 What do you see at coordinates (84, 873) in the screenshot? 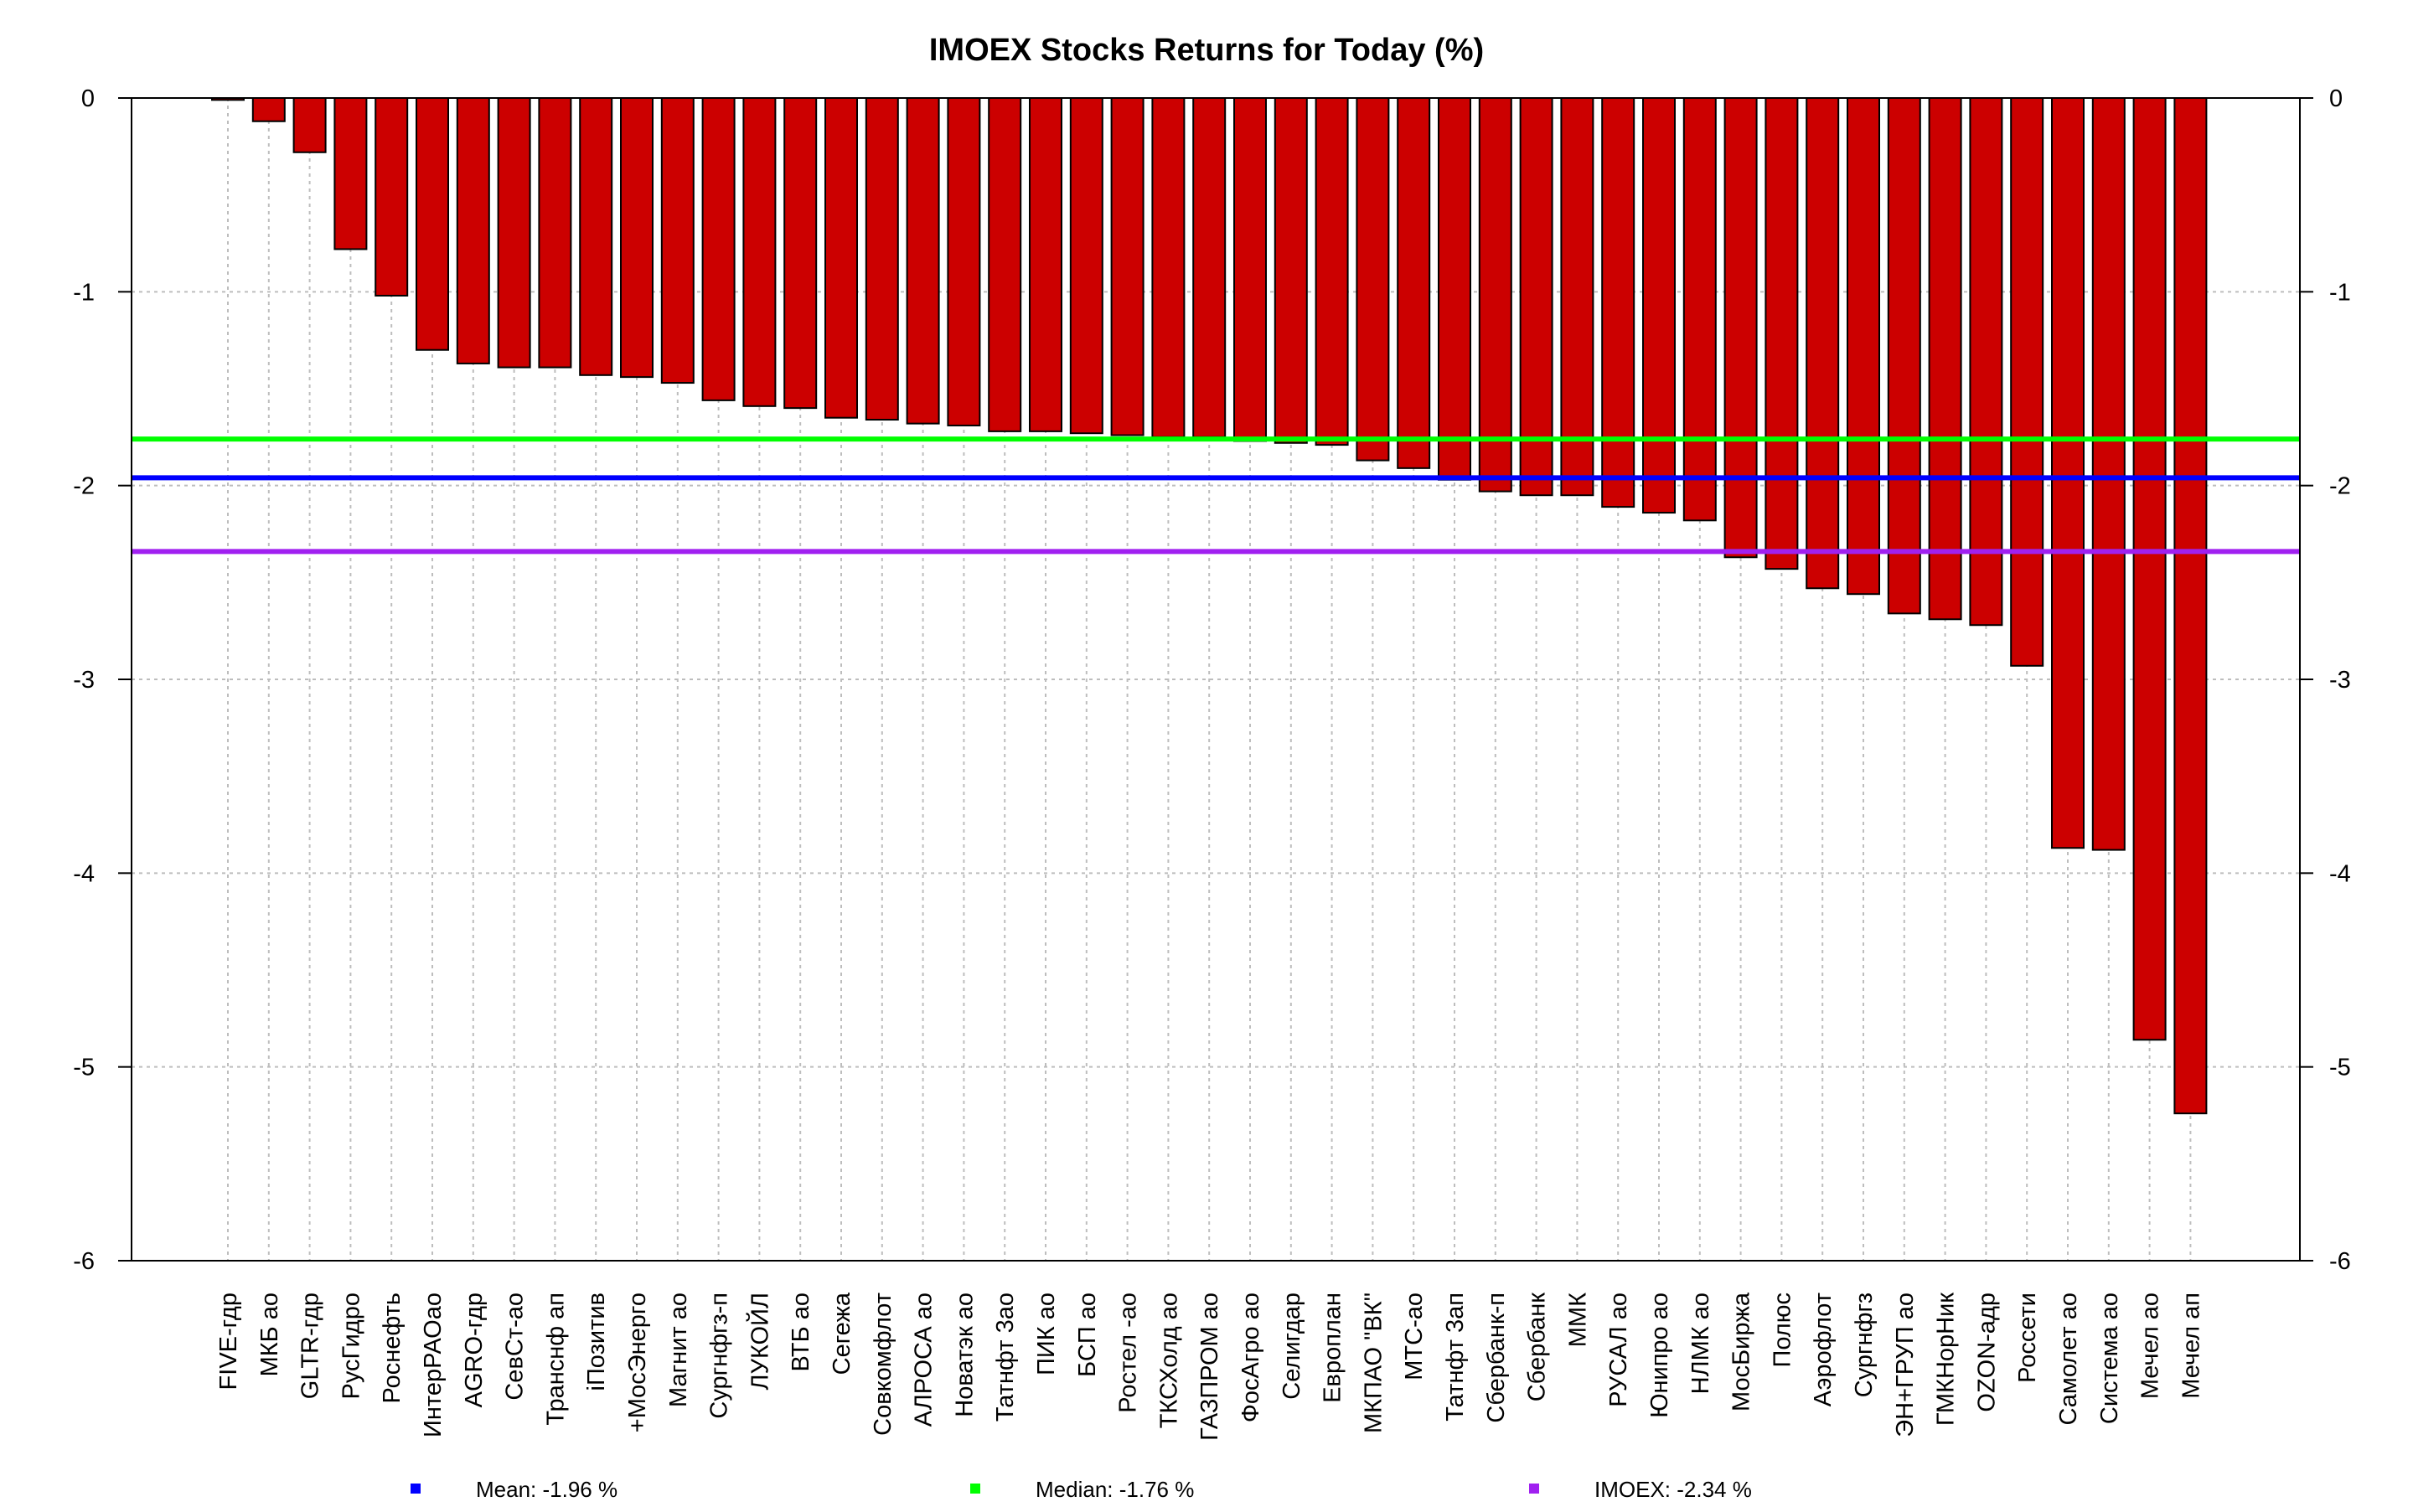
I see `y-tick-label-left: -4` at bounding box center [84, 873].